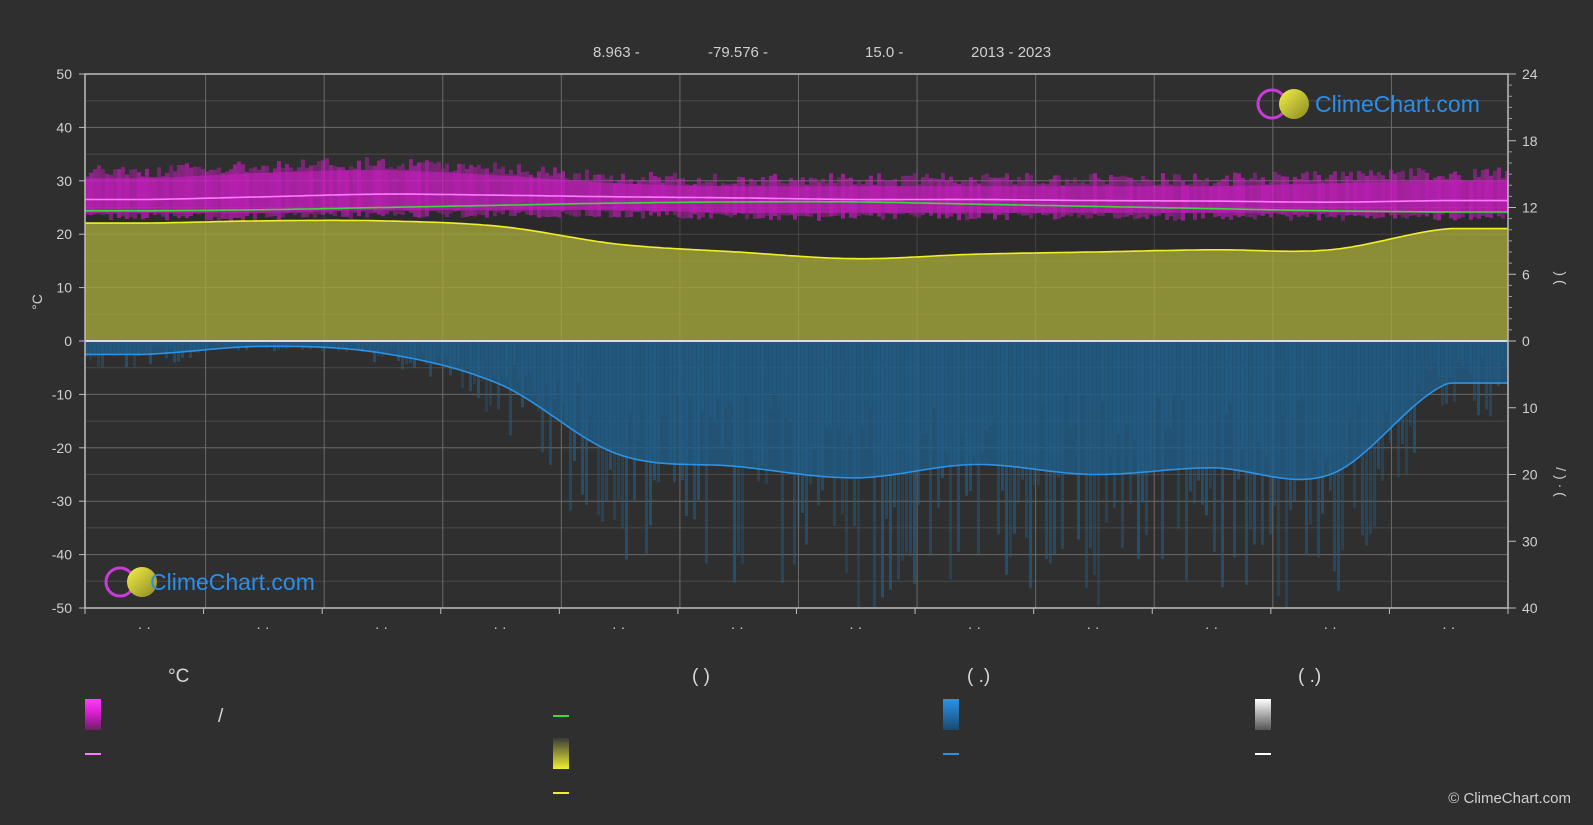 The width and height of the screenshot is (1593, 825). I want to click on copyright-text: © ClimeChart.com, so click(1509, 798).